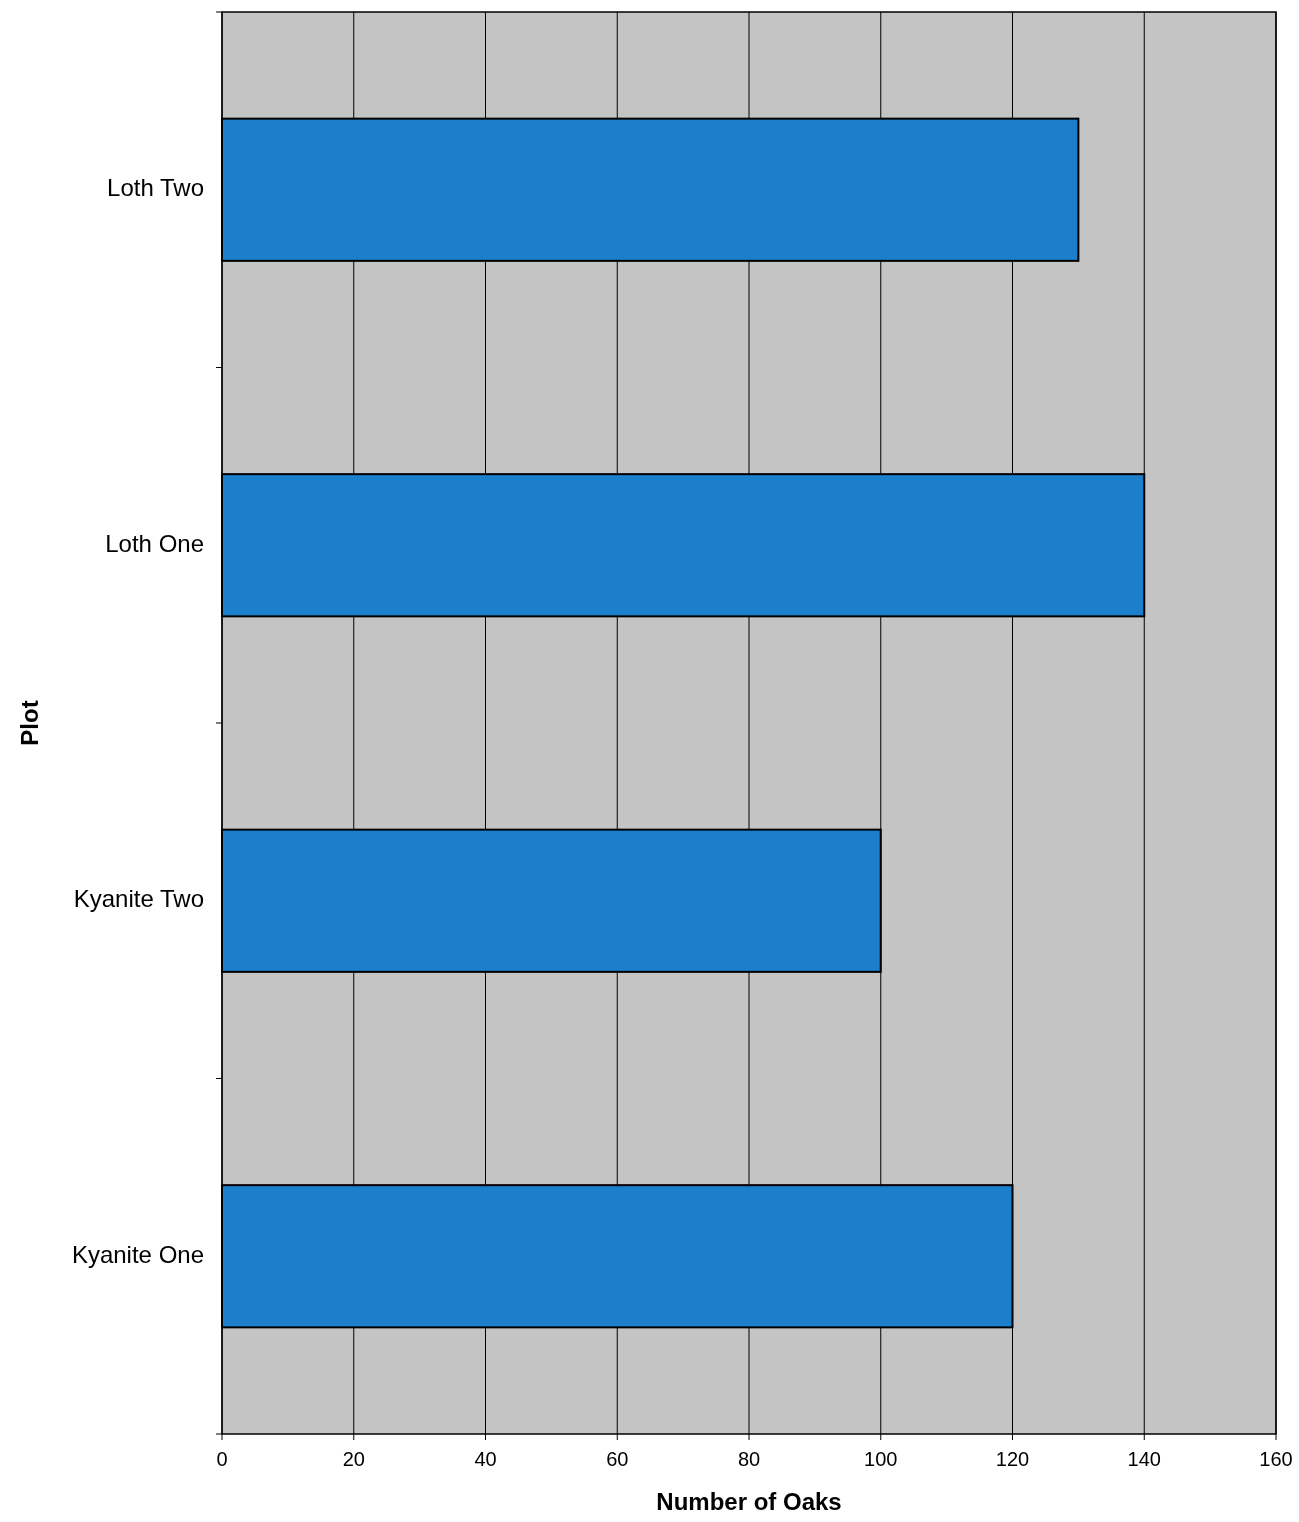  Describe the element at coordinates (749, 1459) in the screenshot. I see `x-tick-label: 80` at that location.